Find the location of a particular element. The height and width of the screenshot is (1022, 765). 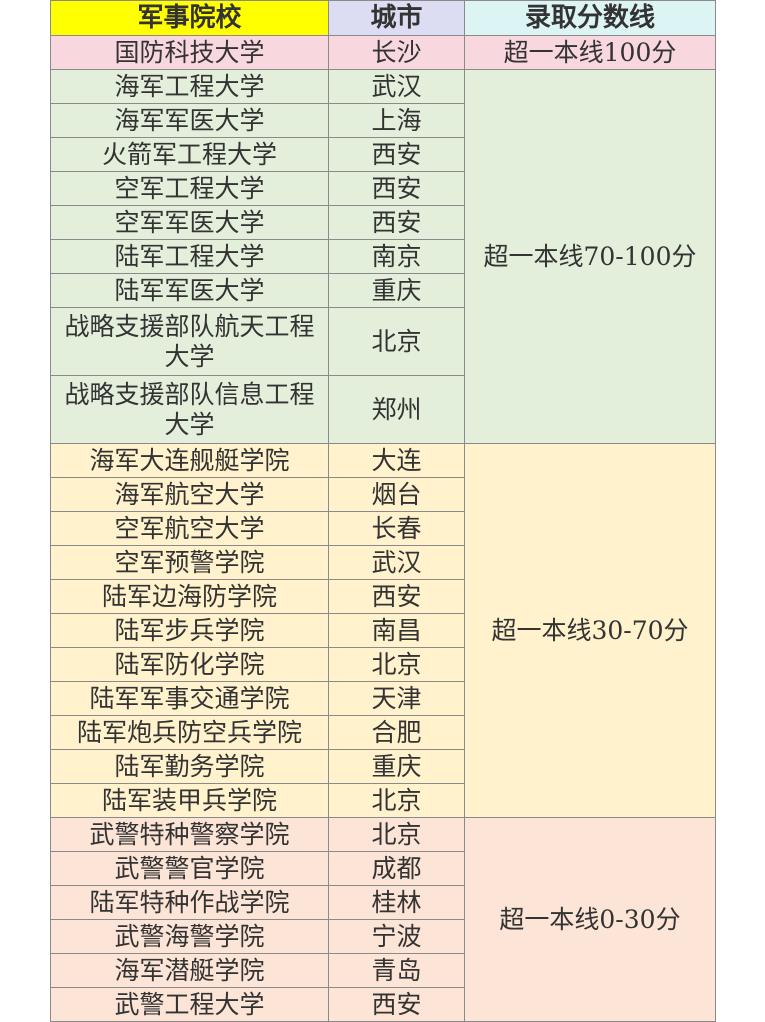

school-cell: 陆军装甲兵学院 is located at coordinates (189, 800).